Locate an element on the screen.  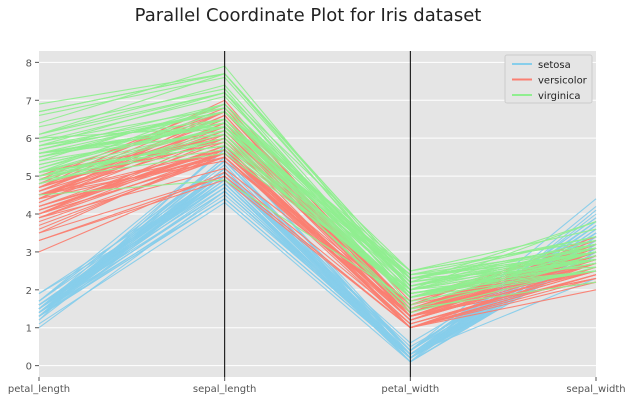
legend-box is located at coordinates (548, 79).